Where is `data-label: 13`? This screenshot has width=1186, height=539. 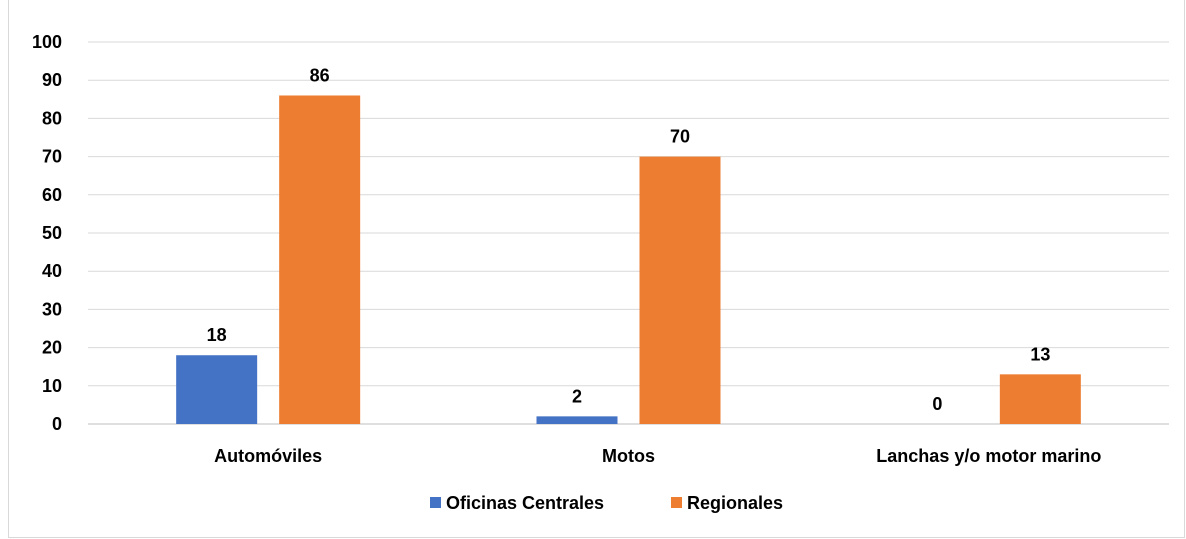 data-label: 13 is located at coordinates (1040, 354).